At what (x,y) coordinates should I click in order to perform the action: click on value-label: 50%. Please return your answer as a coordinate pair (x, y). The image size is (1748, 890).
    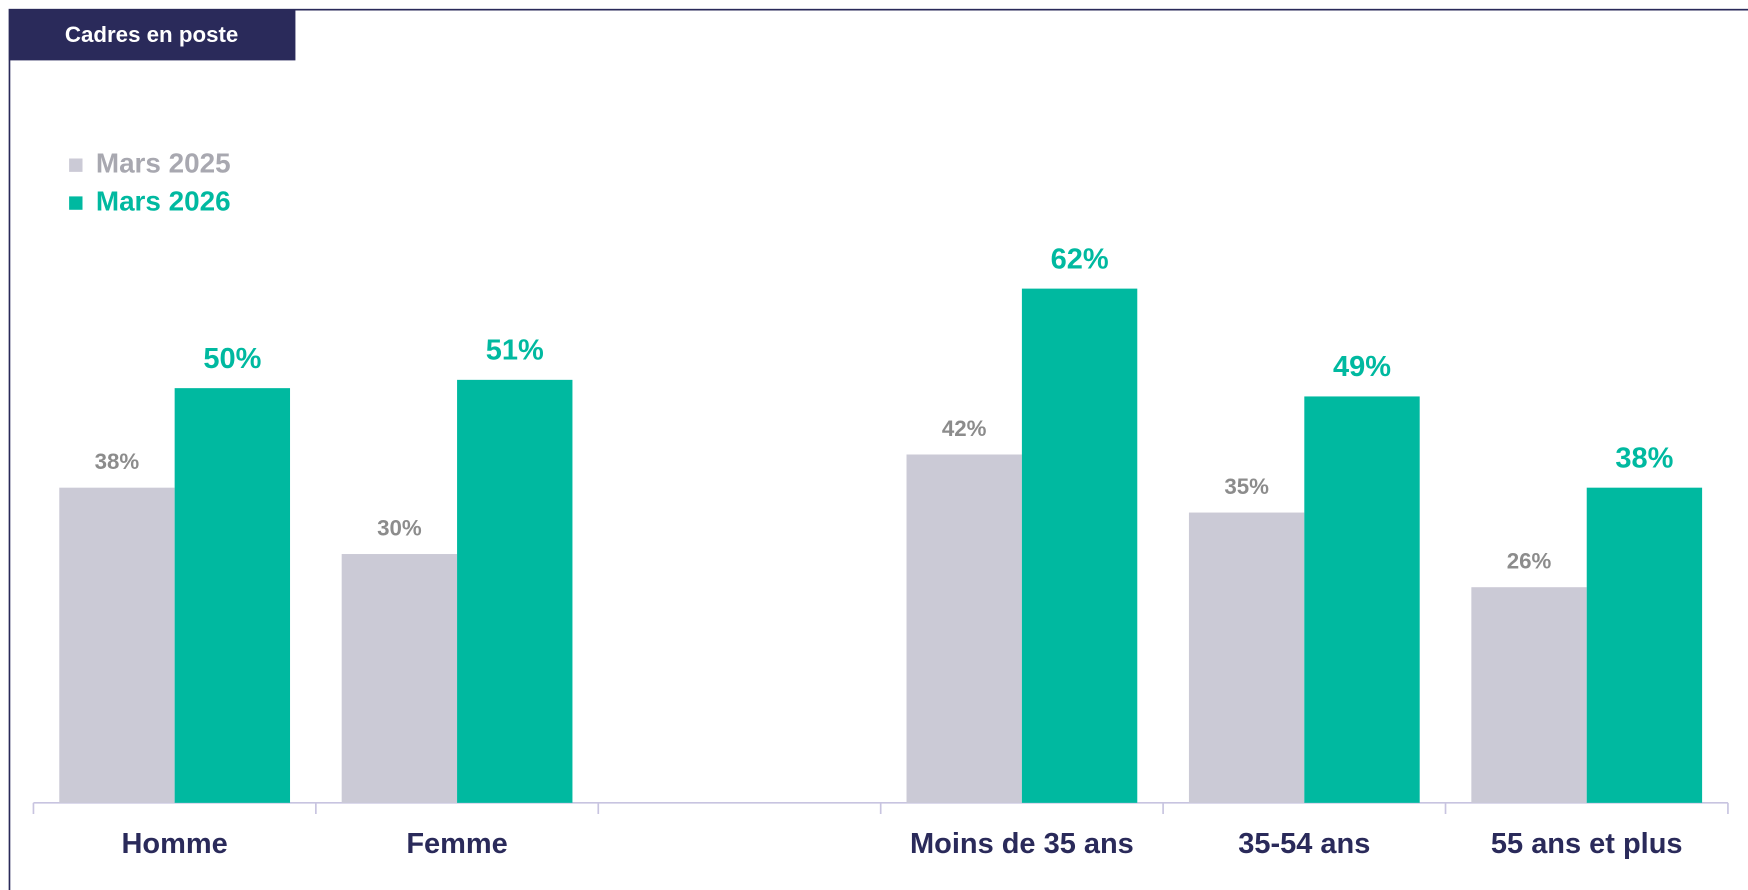
    Looking at the image, I should click on (232, 359).